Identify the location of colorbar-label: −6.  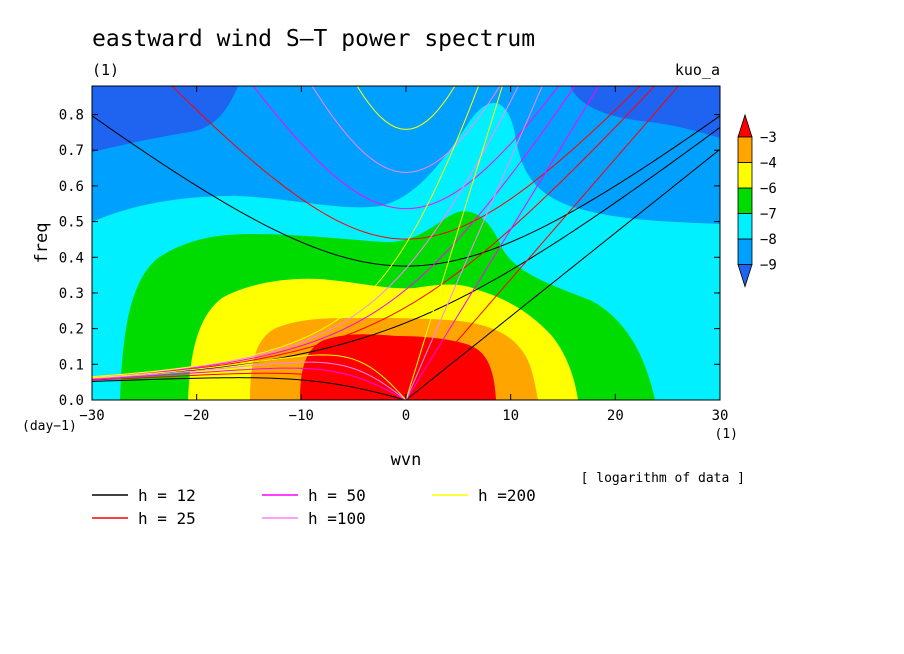
(768, 189).